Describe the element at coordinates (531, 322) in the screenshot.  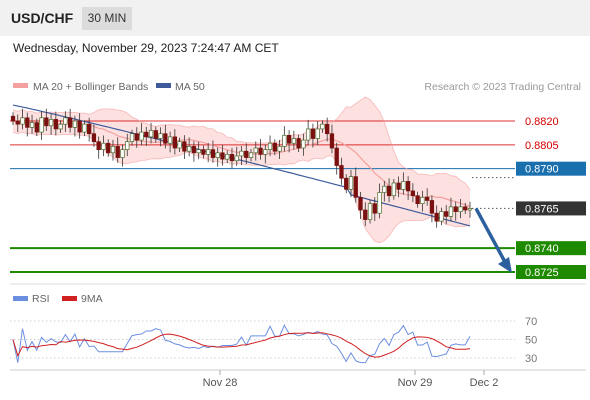
I see `rsi-tick-label: 70` at that location.